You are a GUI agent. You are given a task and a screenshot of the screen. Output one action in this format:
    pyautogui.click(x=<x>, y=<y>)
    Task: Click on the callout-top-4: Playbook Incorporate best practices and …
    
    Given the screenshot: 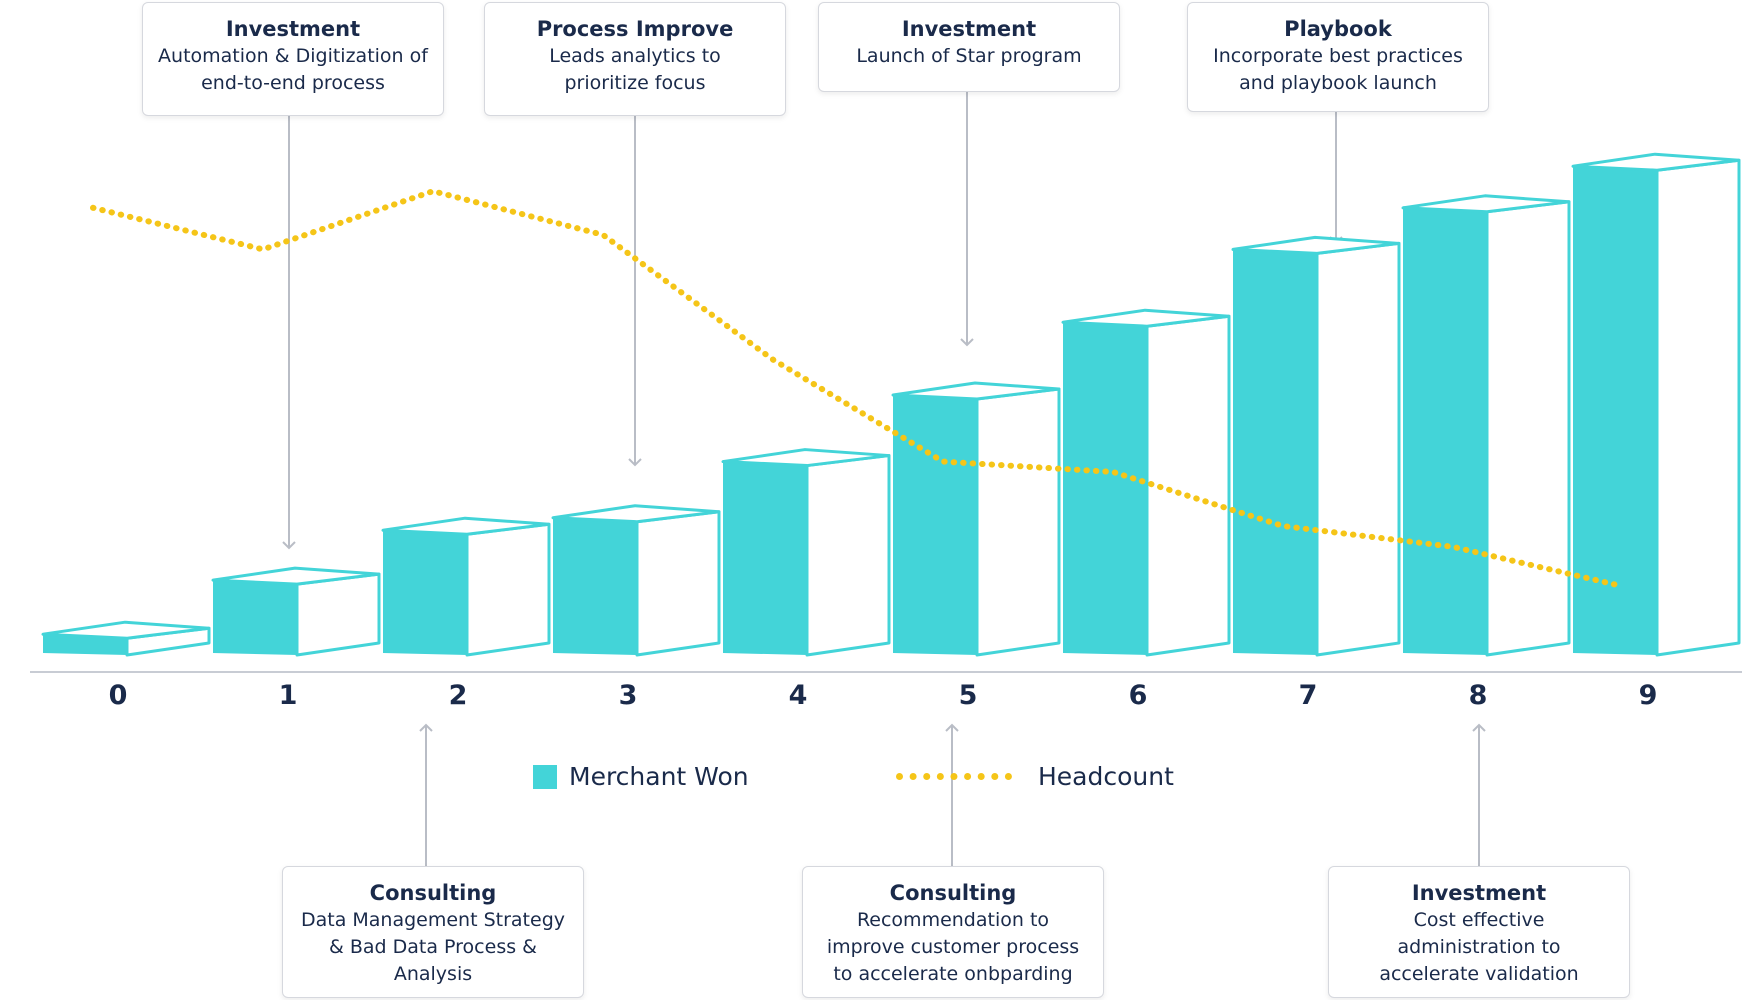 What is the action you would take?
    pyautogui.click(x=1338, y=57)
    